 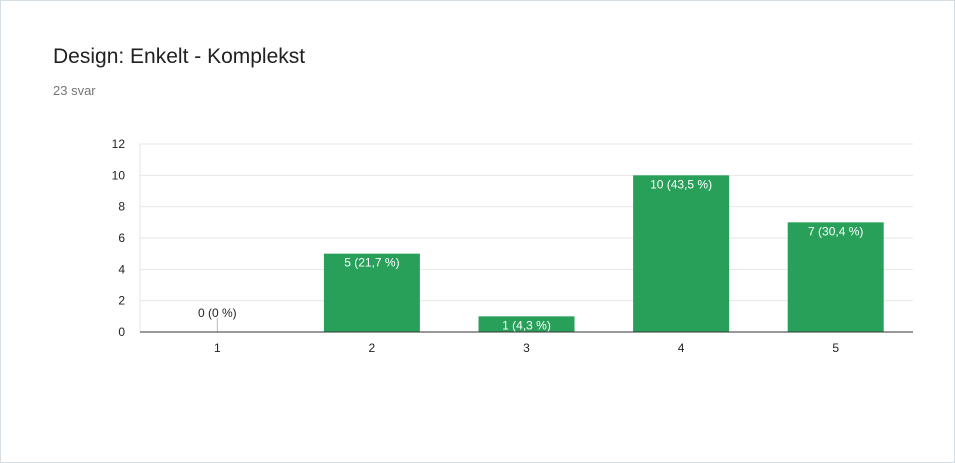 What do you see at coordinates (121, 301) in the screenshot?
I see `y-tick-label: 2` at bounding box center [121, 301].